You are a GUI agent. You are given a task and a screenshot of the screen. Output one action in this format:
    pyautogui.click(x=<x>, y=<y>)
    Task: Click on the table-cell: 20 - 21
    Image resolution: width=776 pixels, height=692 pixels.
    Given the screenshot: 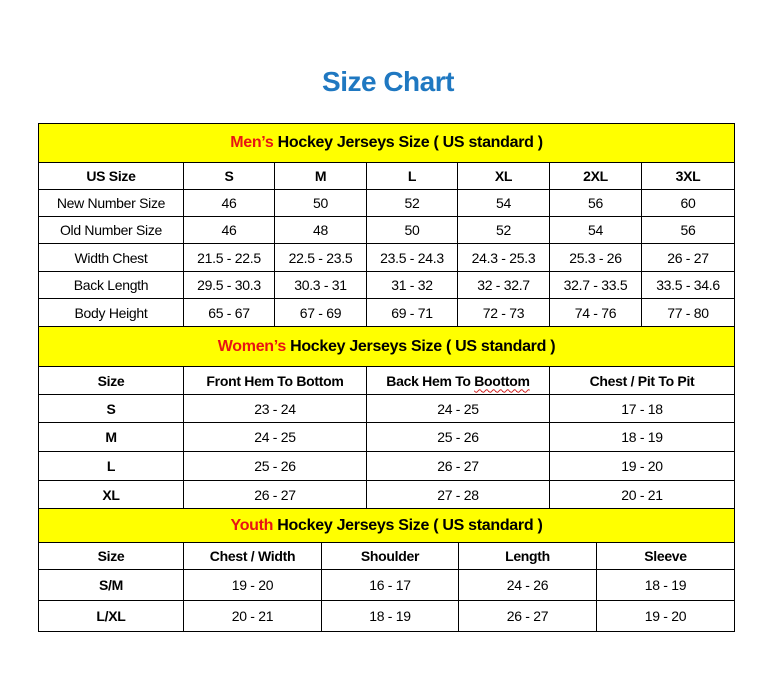 What is the action you would take?
    pyautogui.click(x=642, y=494)
    